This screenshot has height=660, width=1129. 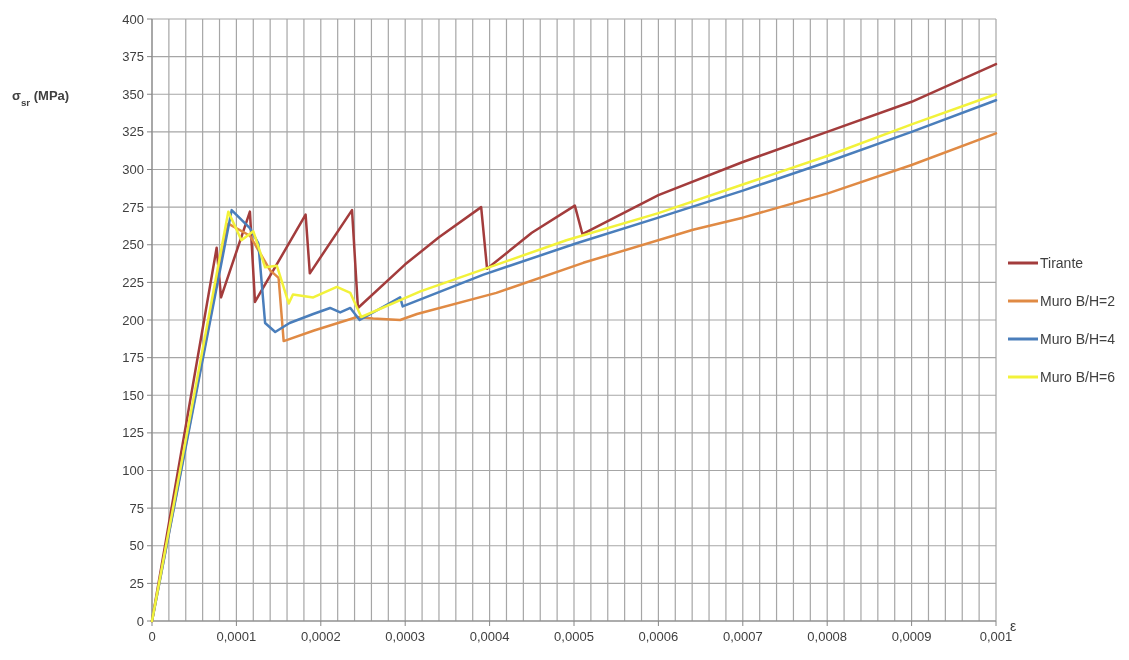 I want to click on y-tick-label: 175, so click(x=133, y=358).